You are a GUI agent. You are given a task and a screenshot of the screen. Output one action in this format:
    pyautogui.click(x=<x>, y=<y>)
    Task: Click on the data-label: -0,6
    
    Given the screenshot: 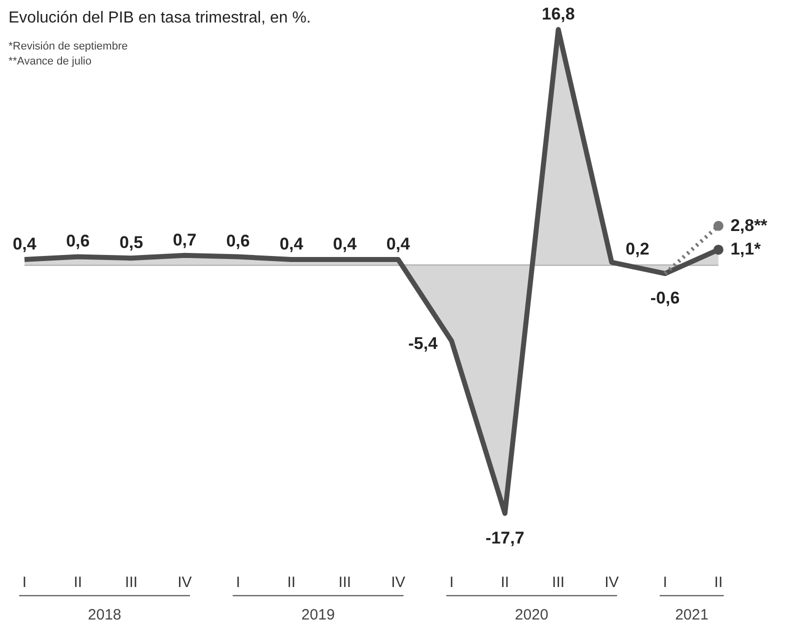 What is the action you would take?
    pyautogui.click(x=665, y=298)
    